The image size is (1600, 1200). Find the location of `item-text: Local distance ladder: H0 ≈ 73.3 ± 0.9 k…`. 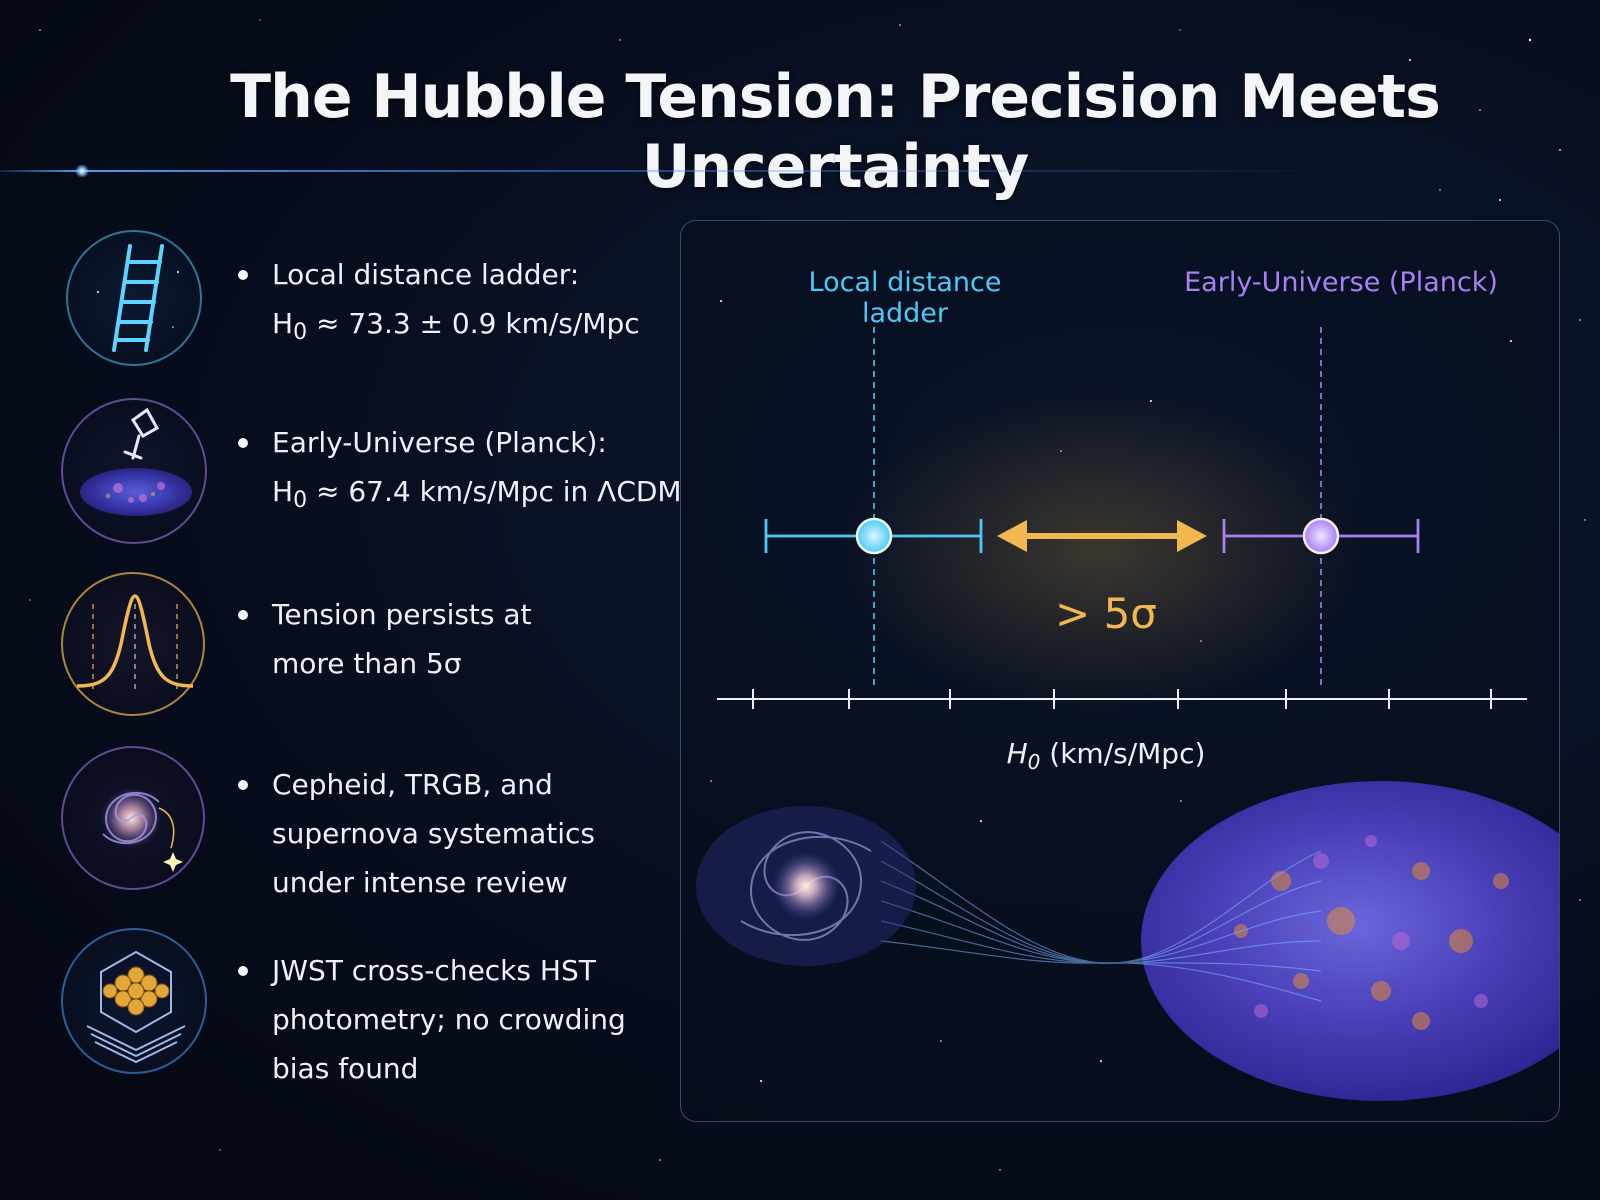

item-text: Local distance ladder: H0 ≈ 73.3 ± 0.9 k… is located at coordinates (482, 303).